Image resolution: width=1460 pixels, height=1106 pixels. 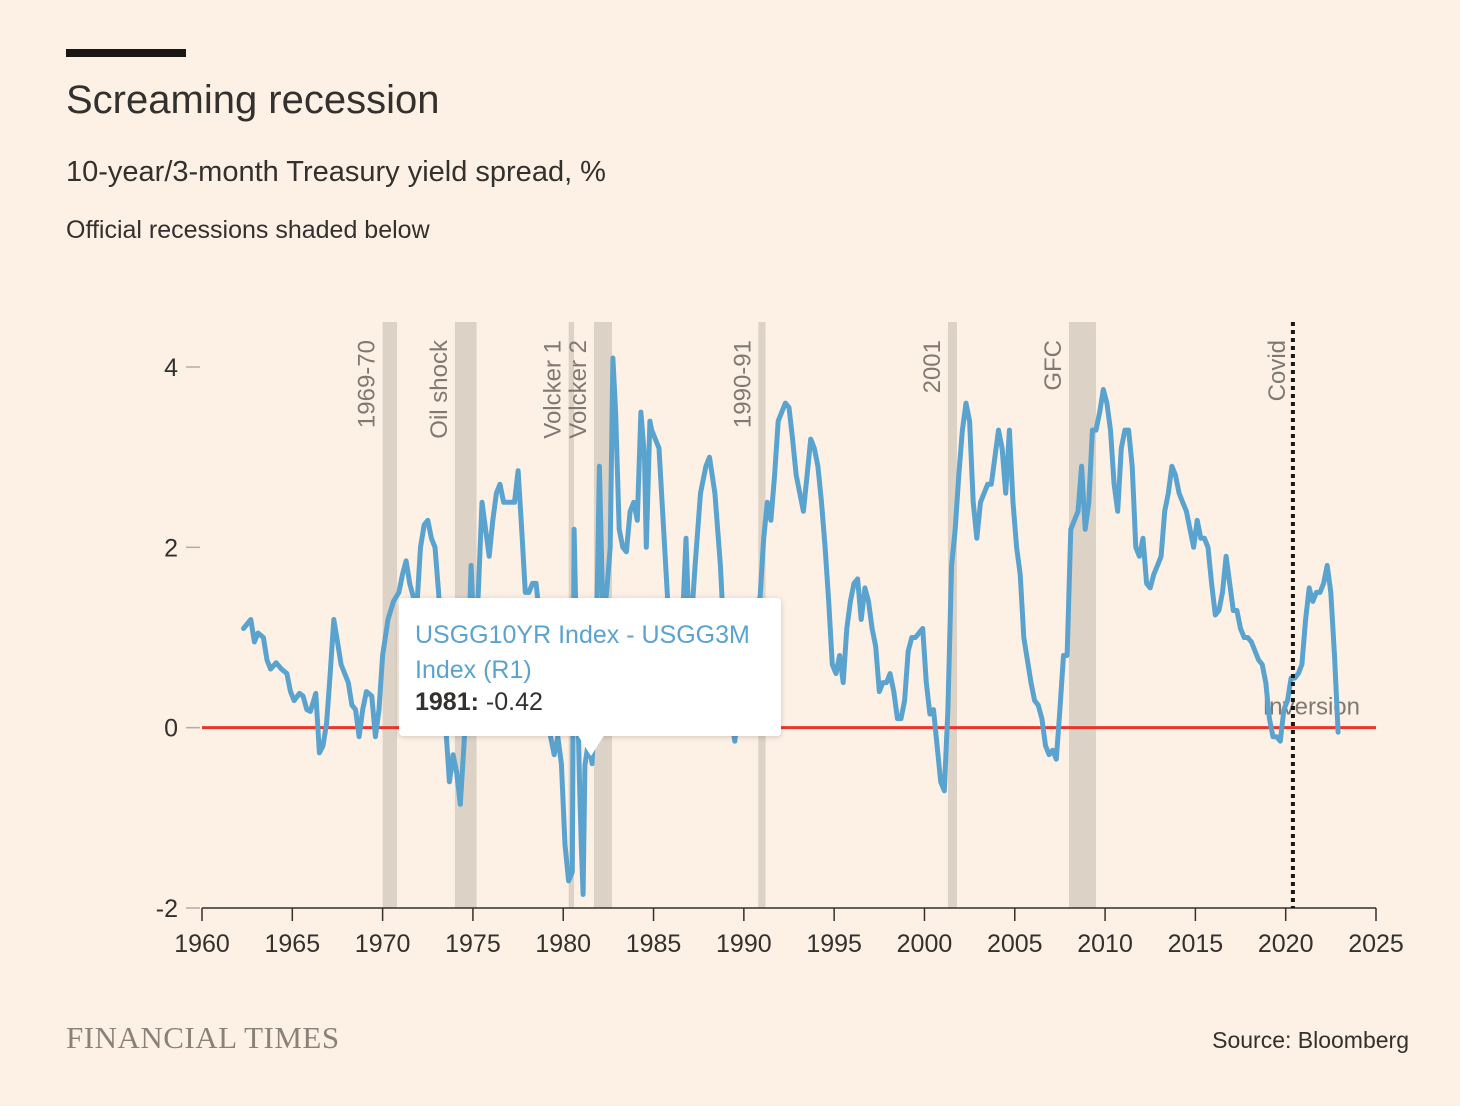 What do you see at coordinates (1082, 615) in the screenshot?
I see `recession-band` at bounding box center [1082, 615].